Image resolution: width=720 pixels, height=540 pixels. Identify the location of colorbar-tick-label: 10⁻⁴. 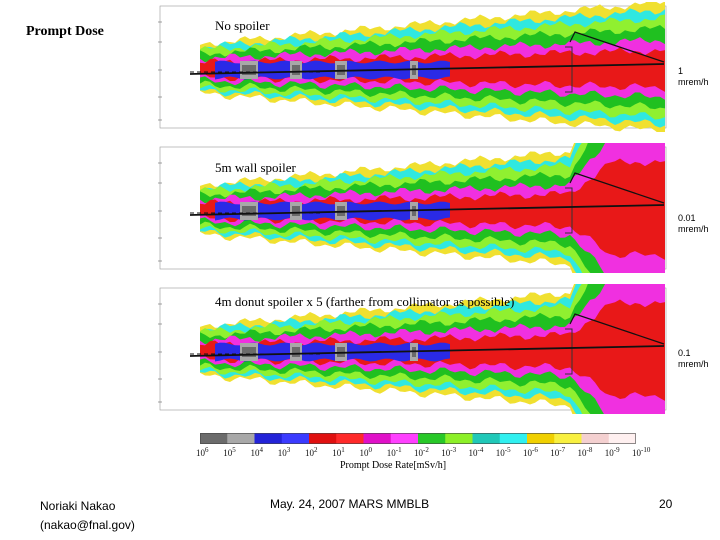
(476, 452).